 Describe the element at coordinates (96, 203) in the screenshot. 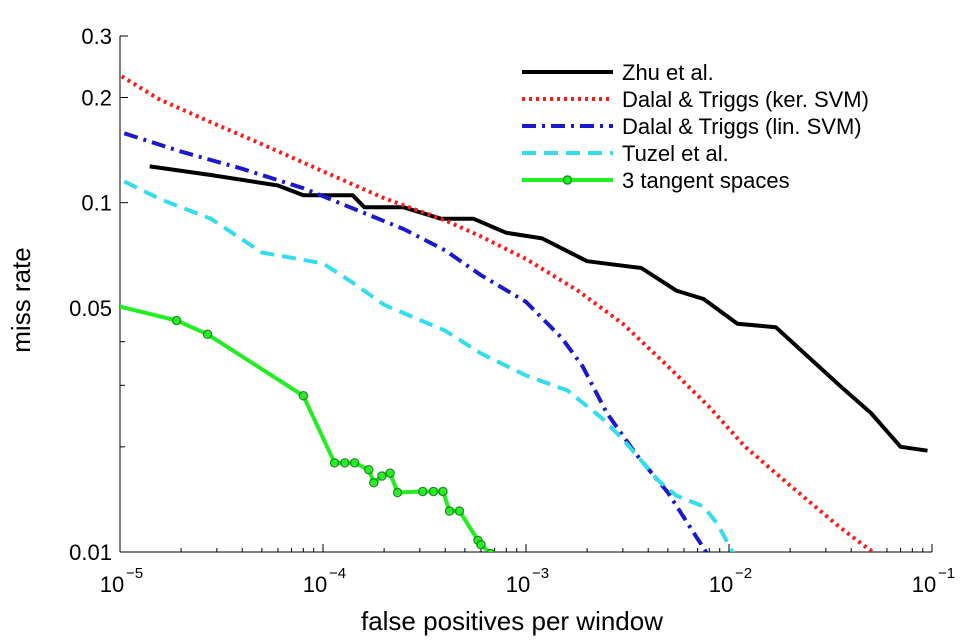

I see `y-tick-label: 0.1` at that location.